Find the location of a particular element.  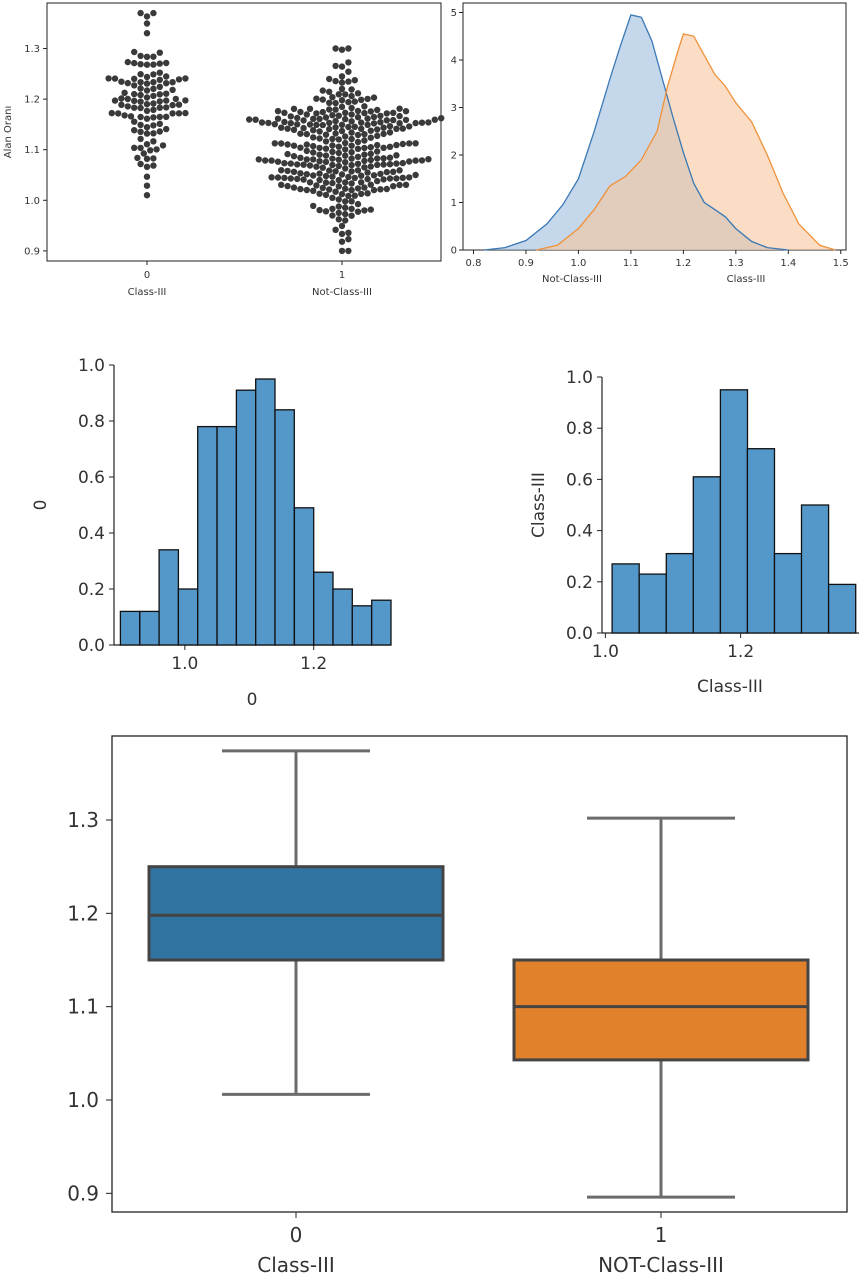

kde-y-tick-label: 0 is located at coordinates (454, 251).